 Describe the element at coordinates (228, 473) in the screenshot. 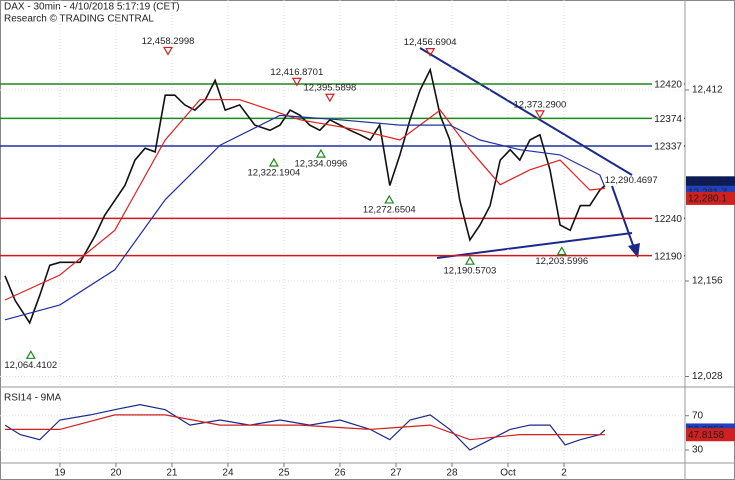

I see `x-tick-label: 24` at that location.